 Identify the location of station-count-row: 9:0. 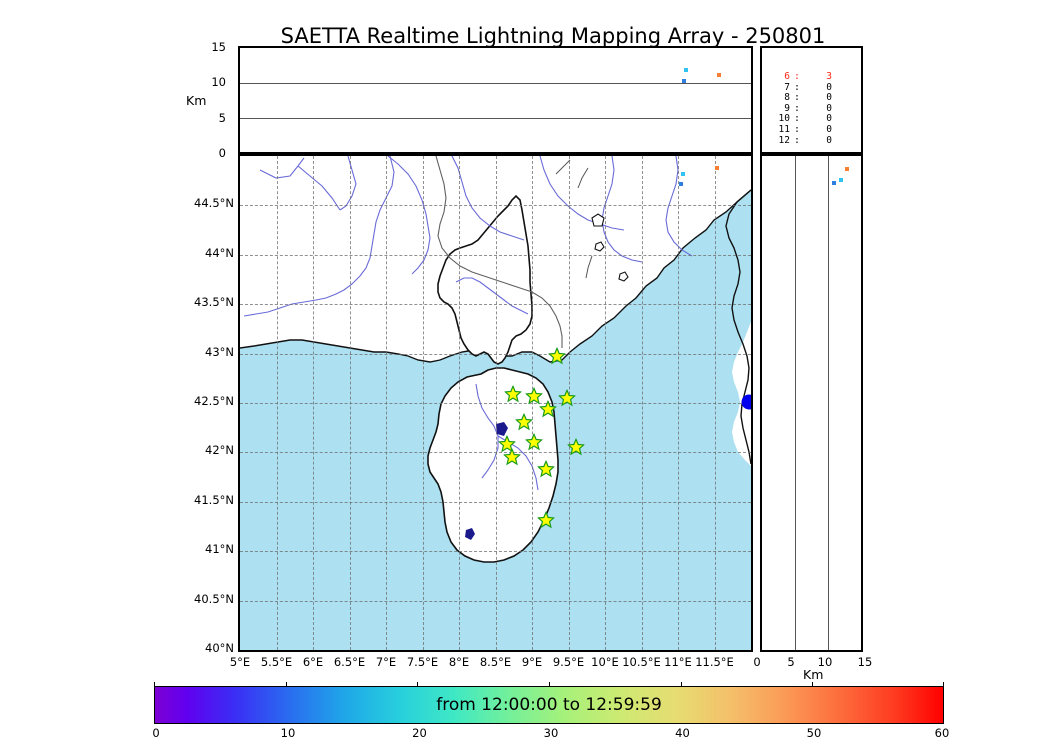
(808, 108).